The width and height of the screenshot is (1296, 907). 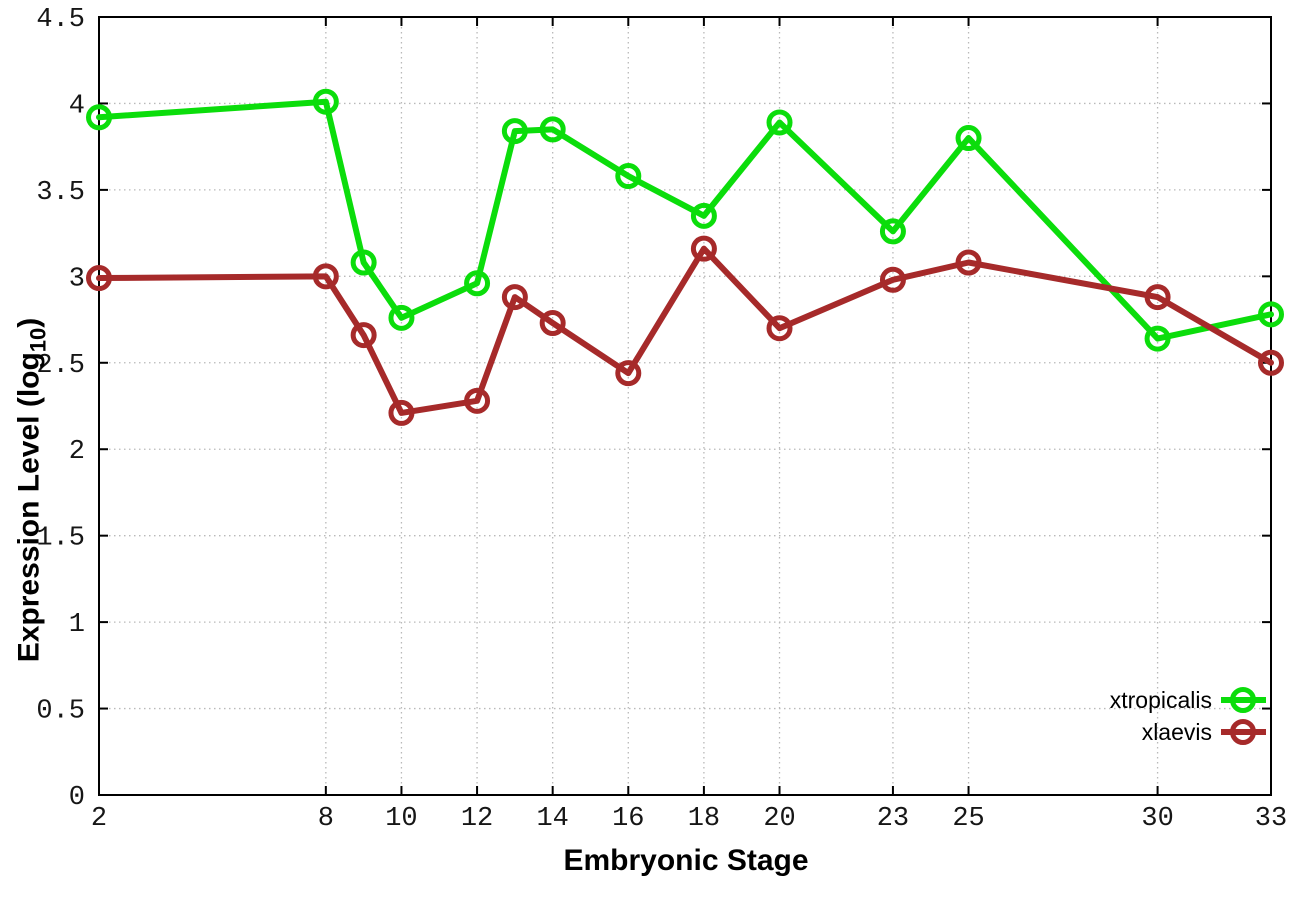 I want to click on x-tick-label-25: 25, so click(x=968, y=819).